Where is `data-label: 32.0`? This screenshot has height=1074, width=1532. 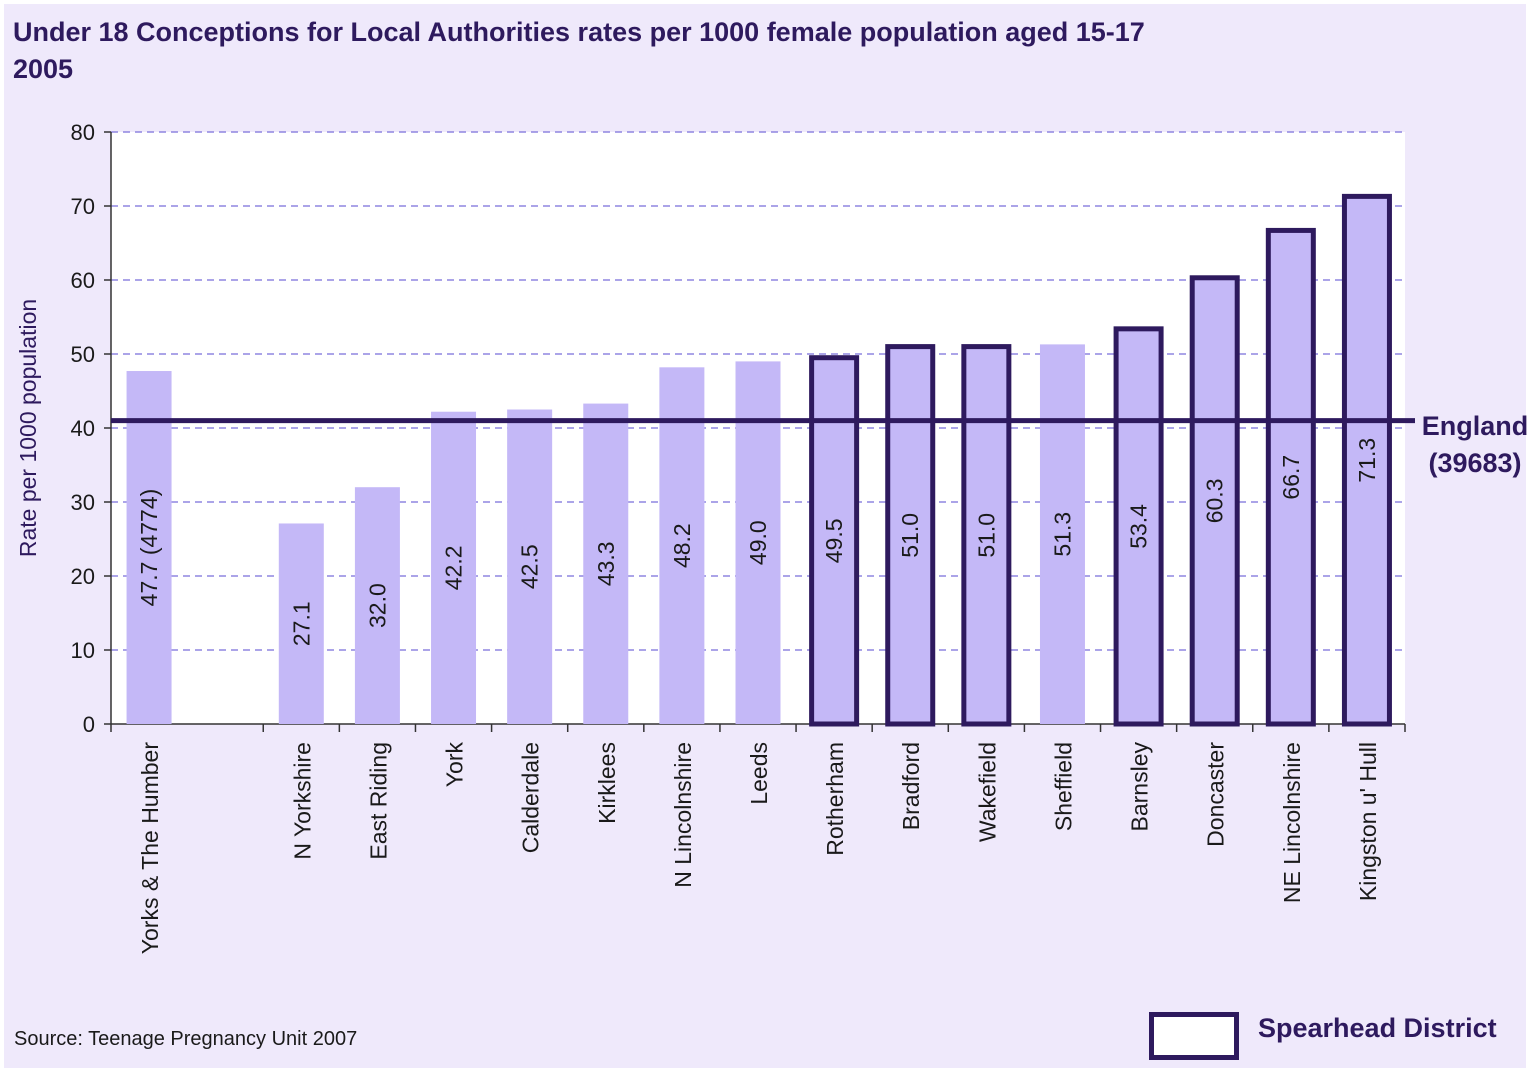 data-label: 32.0 is located at coordinates (377, 605).